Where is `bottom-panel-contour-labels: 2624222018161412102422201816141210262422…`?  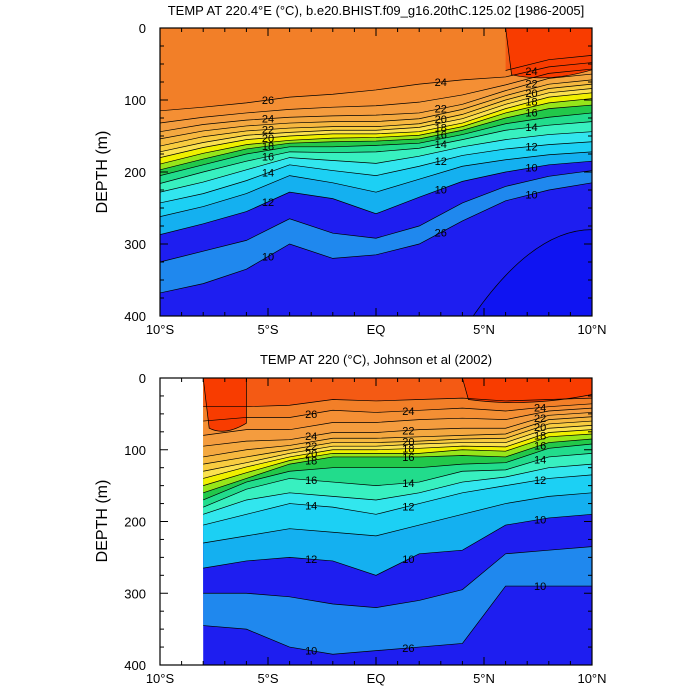
bottom-panel-contour-labels: 2624222018161412102422201816141210262422… is located at coordinates (425, 530).